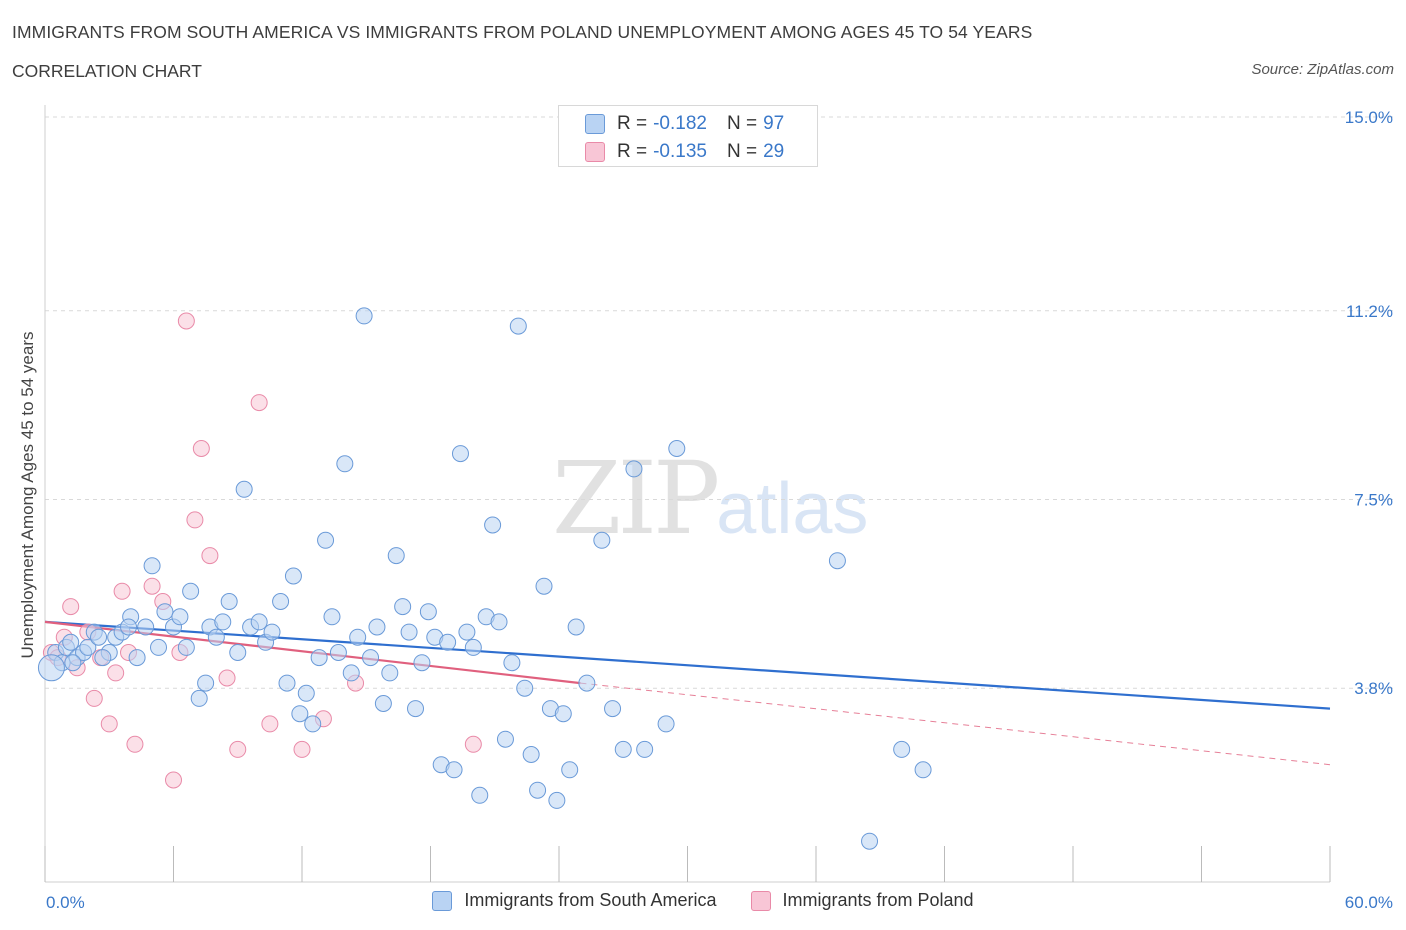  Describe the element at coordinates (1322, 69) in the screenshot. I see `source-label: Source: ZipAtlas.com` at that location.